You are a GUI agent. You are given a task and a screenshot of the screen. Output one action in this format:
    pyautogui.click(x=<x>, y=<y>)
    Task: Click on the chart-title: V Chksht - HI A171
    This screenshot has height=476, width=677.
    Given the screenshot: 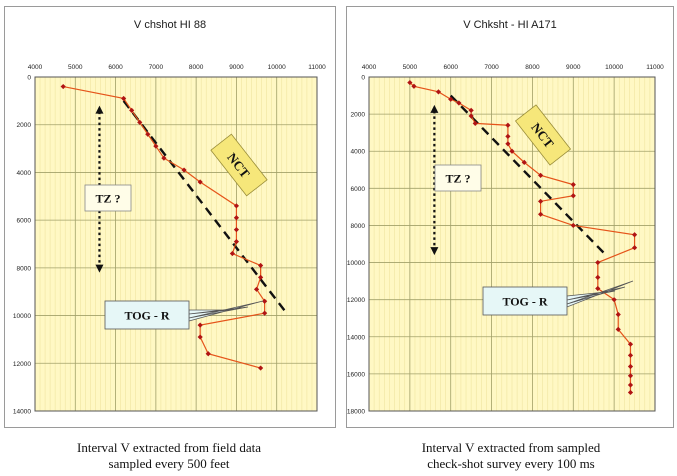 What is the action you would take?
    pyautogui.click(x=510, y=25)
    